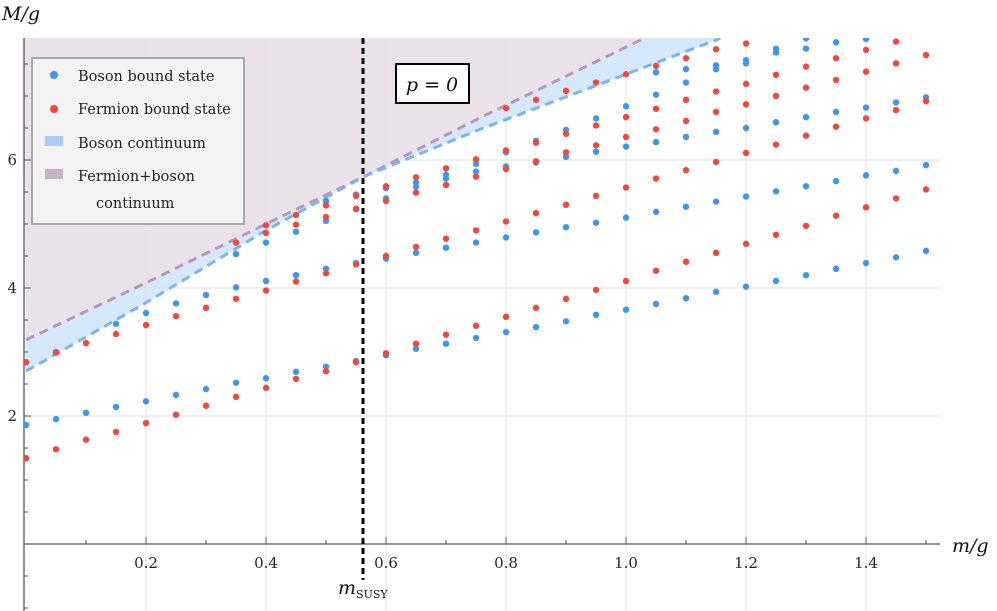 The width and height of the screenshot is (997, 611). Describe the element at coordinates (54, 75) in the screenshot. I see `legend-boson-marker` at that location.